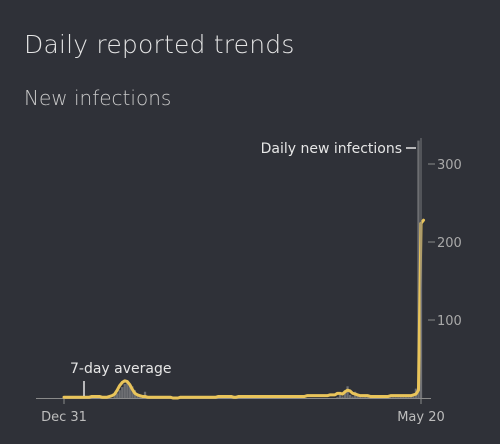  What do you see at coordinates (421, 417) in the screenshot?
I see `x-tick-label: May 20` at bounding box center [421, 417].